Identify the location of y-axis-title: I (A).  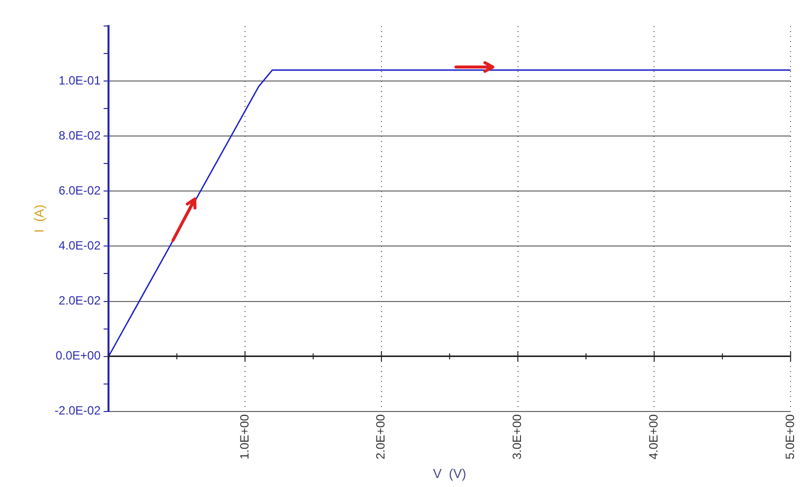
(38, 218).